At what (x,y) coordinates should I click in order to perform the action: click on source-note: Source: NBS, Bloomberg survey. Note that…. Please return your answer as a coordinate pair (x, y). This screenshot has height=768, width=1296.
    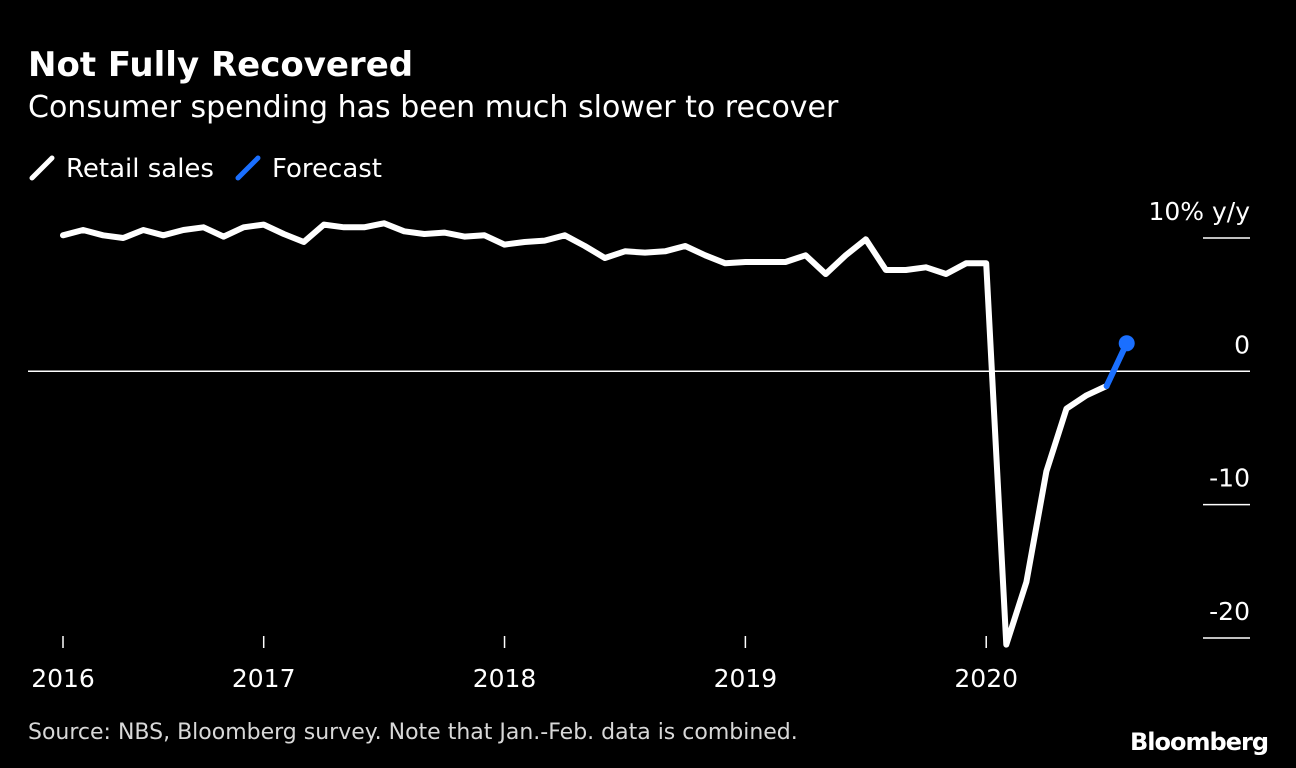
    Looking at the image, I should click on (413, 732).